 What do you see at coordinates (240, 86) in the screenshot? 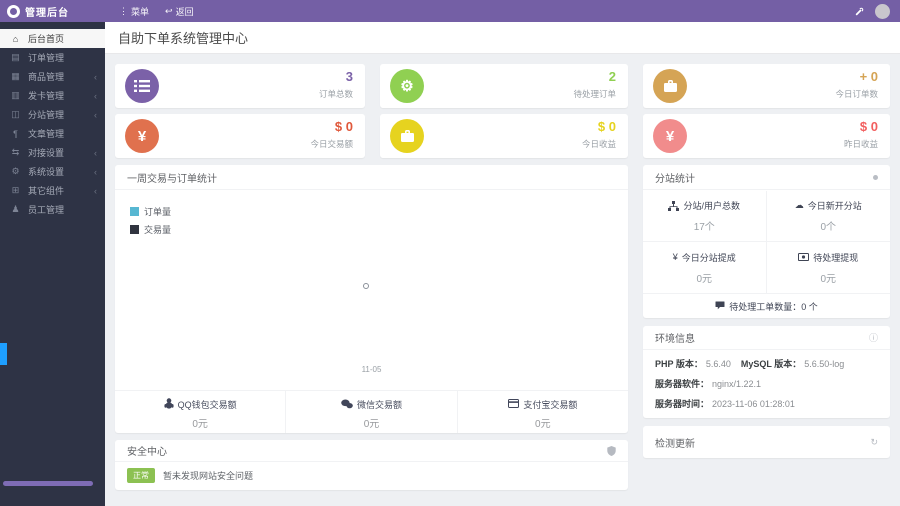
I see `stat-card-total-orders: 3 订单总数` at bounding box center [240, 86].